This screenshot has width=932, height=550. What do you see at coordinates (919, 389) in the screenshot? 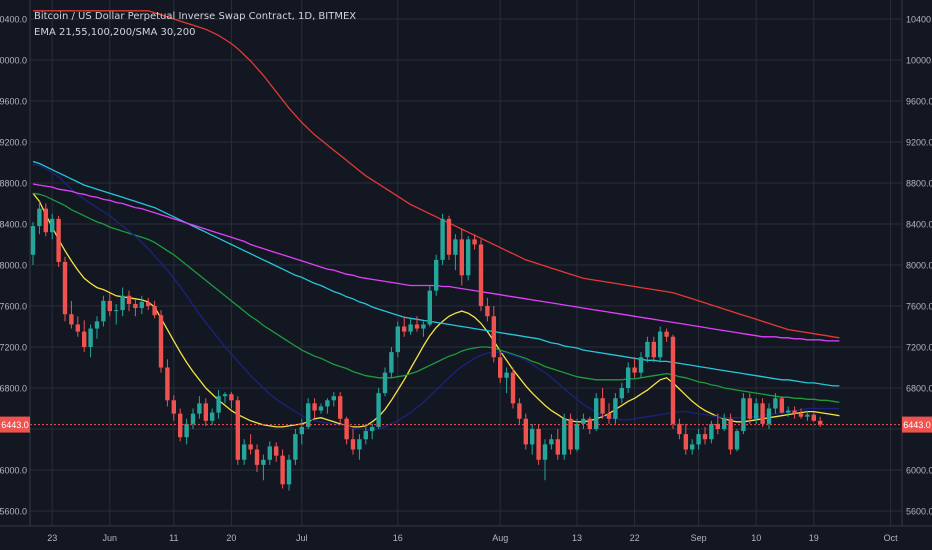
I see `y-tick-label-right: 6800.0` at bounding box center [919, 389].